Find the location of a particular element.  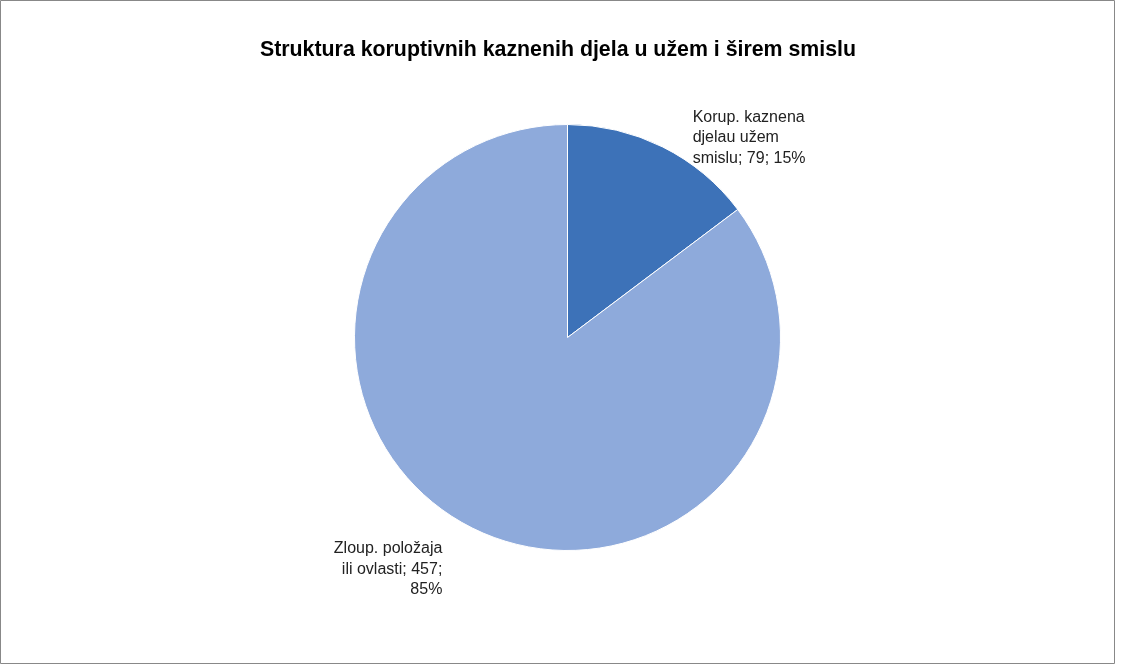

chart-title: Struktura koruptivnih kaznenih djela u užem i širem smislu is located at coordinates (558, 48).